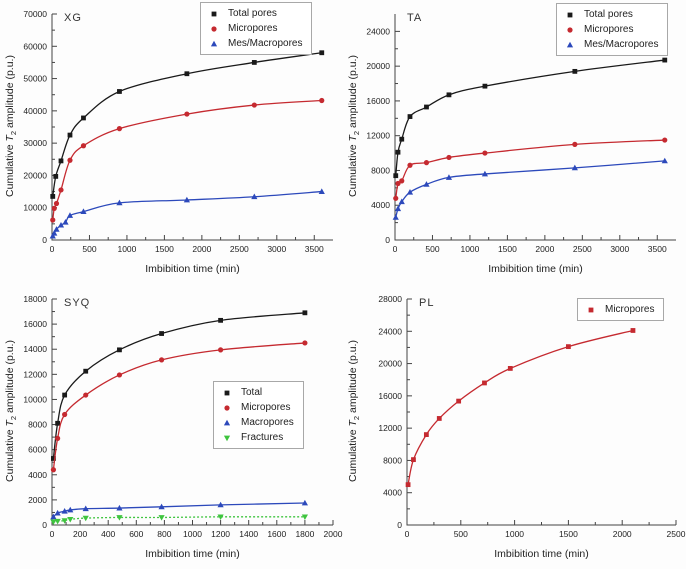 Image resolution: width=686 pixels, height=569 pixels. Describe the element at coordinates (262, 437) in the screenshot. I see `legend-label: Fractures` at that location.